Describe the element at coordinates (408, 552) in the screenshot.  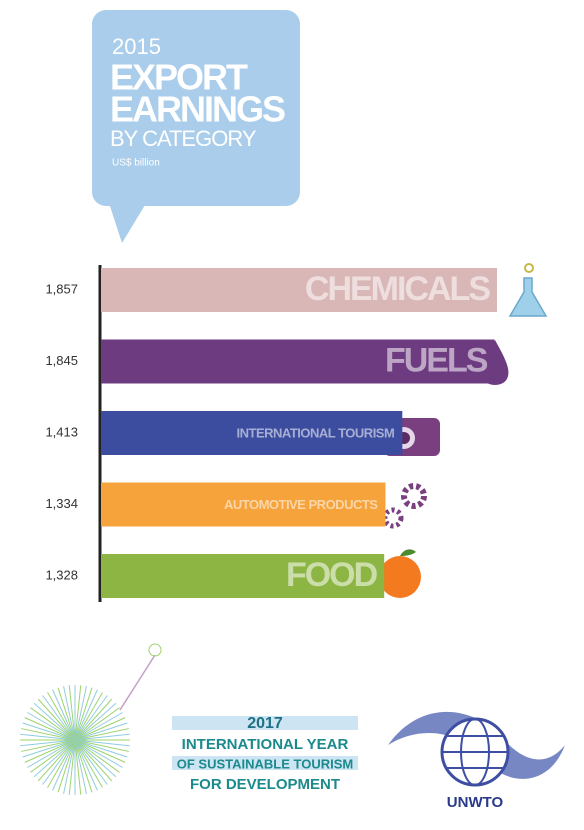
I see `orange-leaf` at that location.